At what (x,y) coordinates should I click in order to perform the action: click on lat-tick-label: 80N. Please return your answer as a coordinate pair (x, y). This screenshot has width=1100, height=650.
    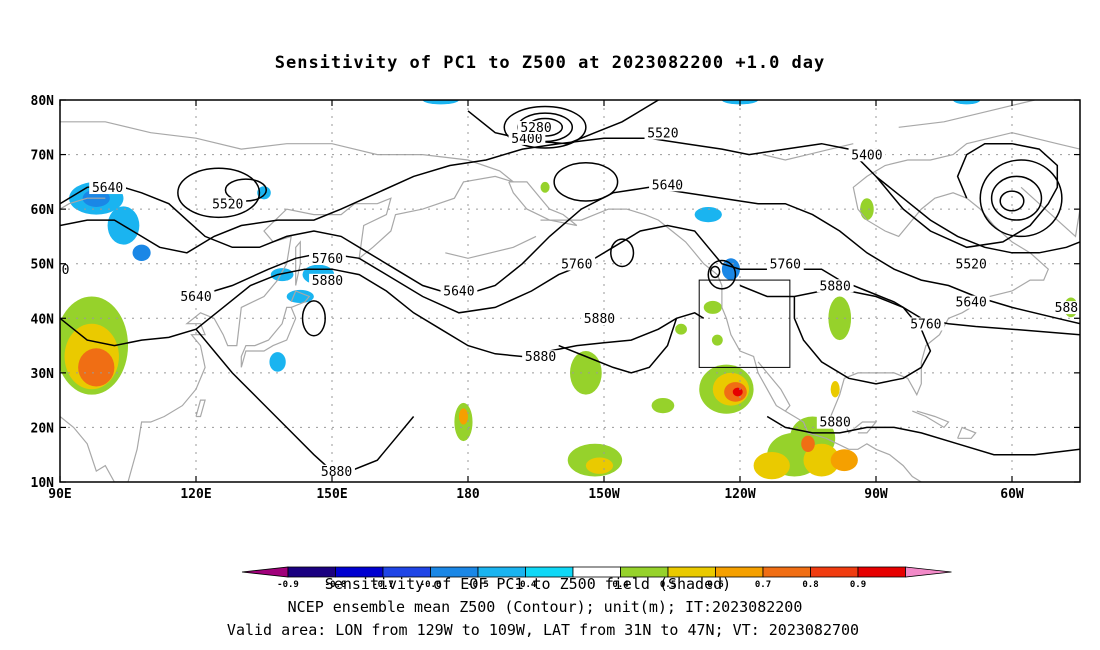
    Looking at the image, I should click on (43, 101).